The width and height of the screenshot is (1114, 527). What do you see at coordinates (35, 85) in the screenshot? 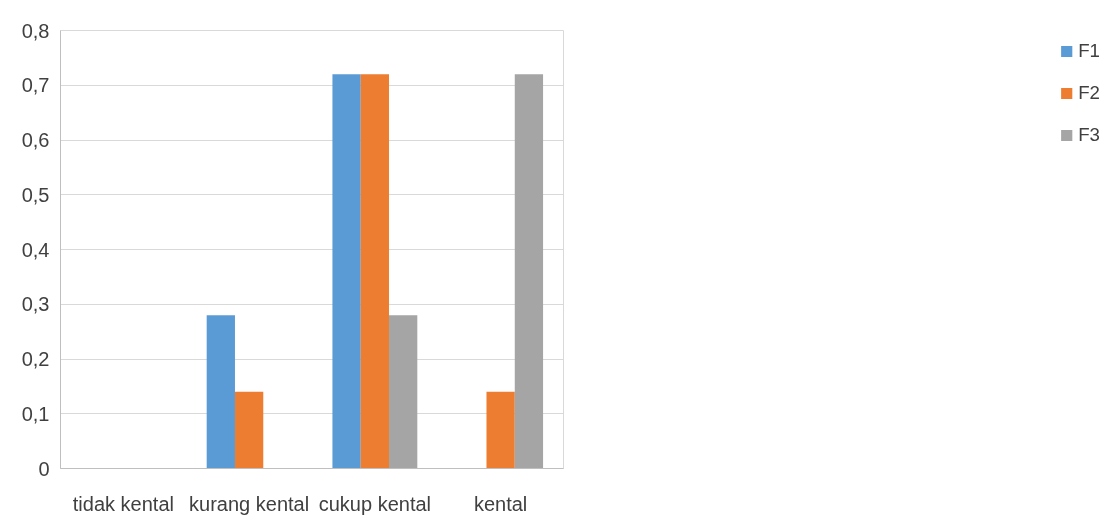
I see `y-tick-label: 0,7` at bounding box center [35, 85].